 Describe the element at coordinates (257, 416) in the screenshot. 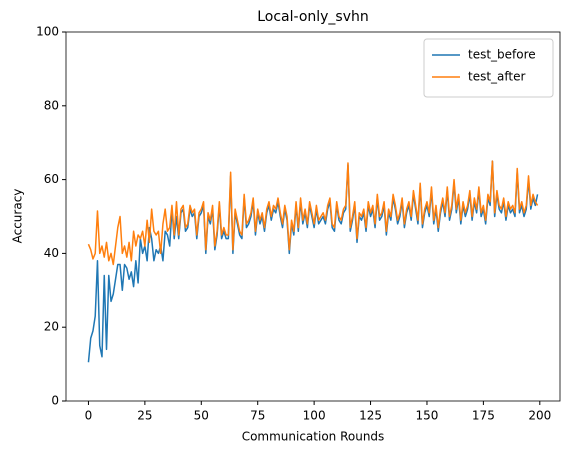

I see `x-tick-label: 75` at that location.